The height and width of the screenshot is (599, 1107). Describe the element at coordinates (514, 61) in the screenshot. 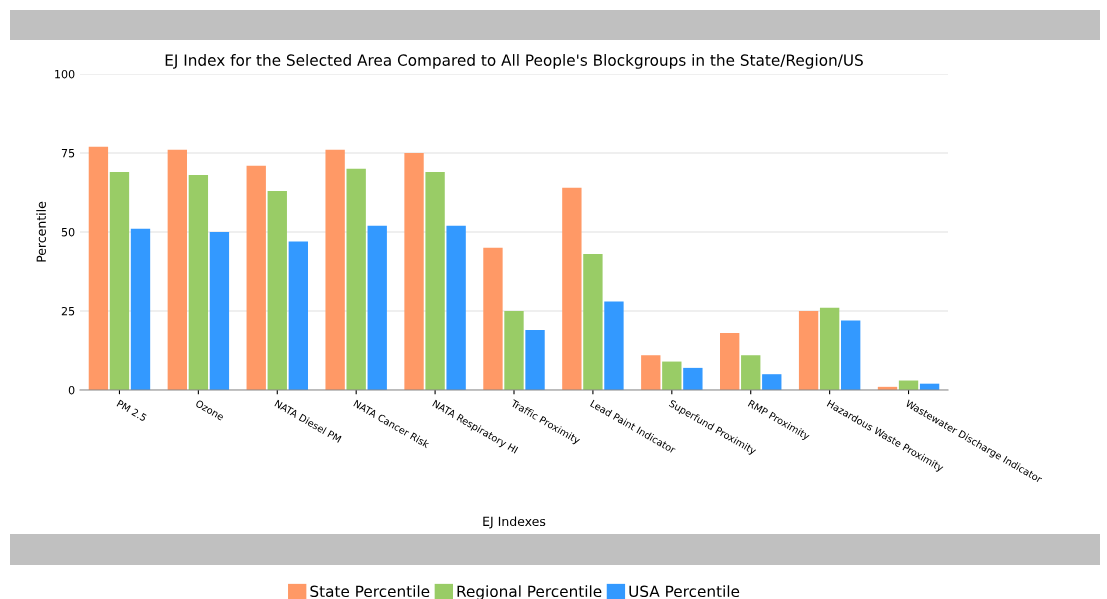

I see `chart-title: EJ Index for the Selected Area Compared to All People's Blockgroups in the State/Region/US` at that location.